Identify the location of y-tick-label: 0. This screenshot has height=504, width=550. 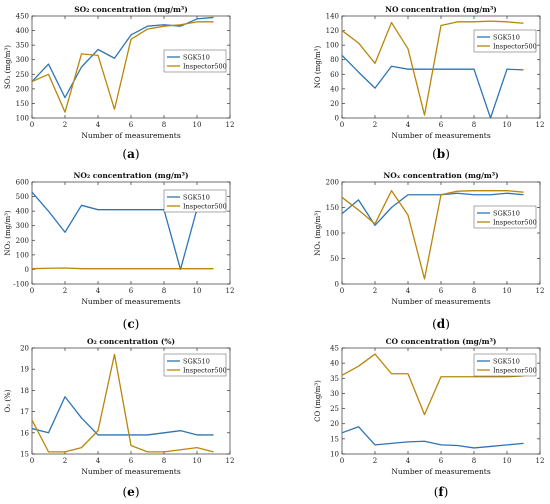
(337, 285).